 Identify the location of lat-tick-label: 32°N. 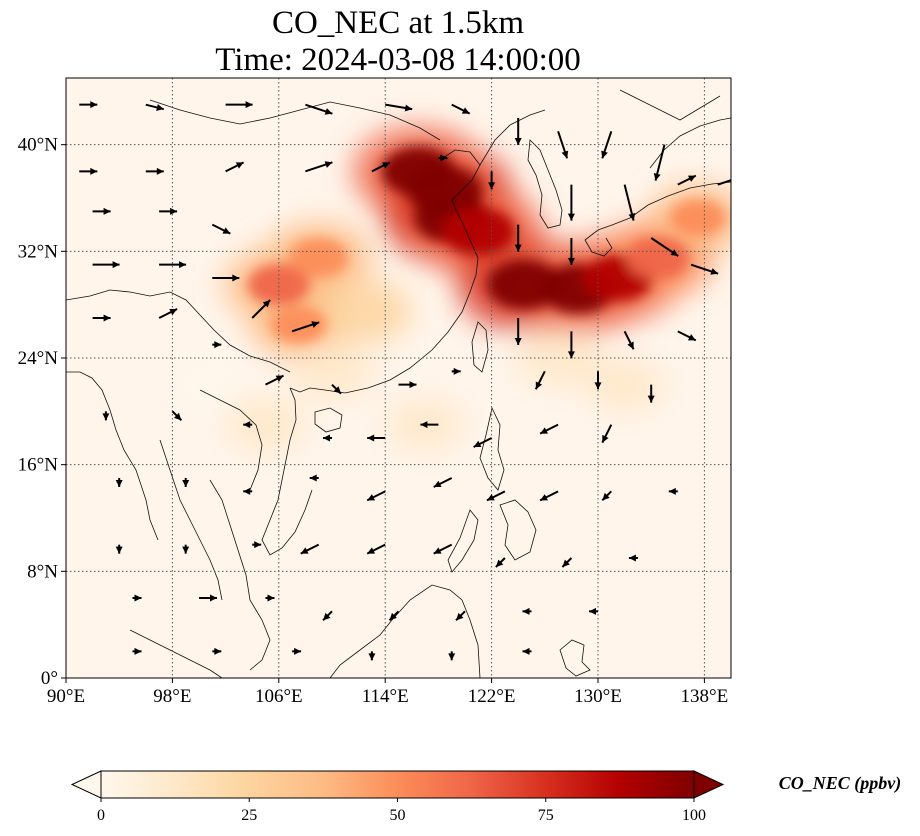
(38, 251).